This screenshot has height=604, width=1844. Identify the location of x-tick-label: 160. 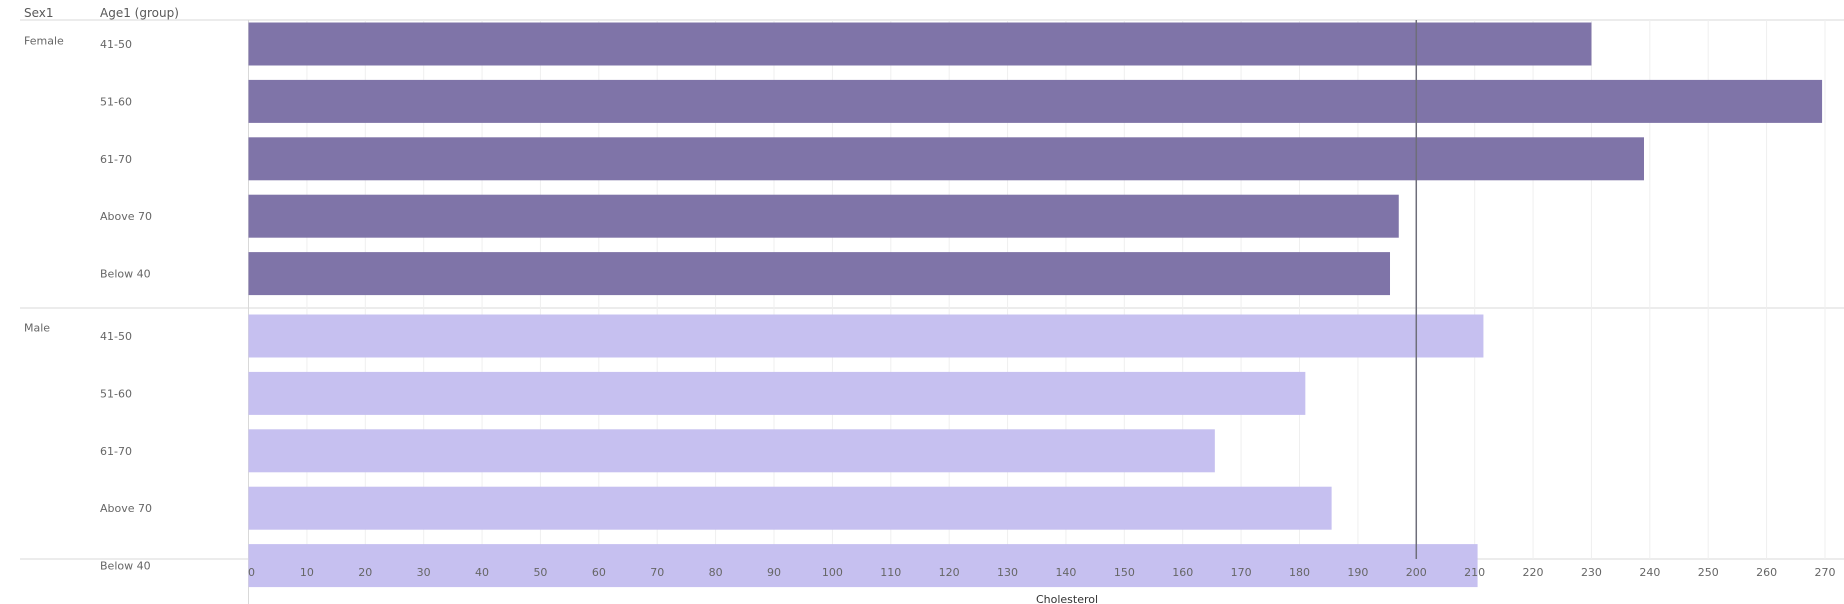
(1182, 572).